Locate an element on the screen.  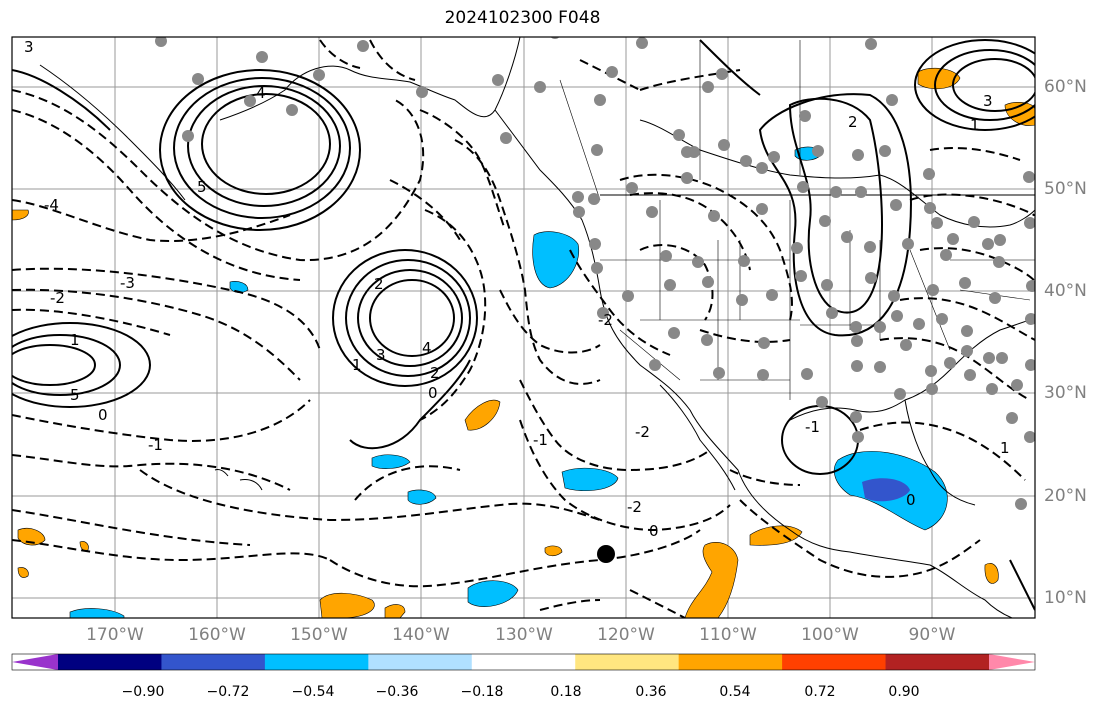
lon-label: 130°W is located at coordinates (524, 635).